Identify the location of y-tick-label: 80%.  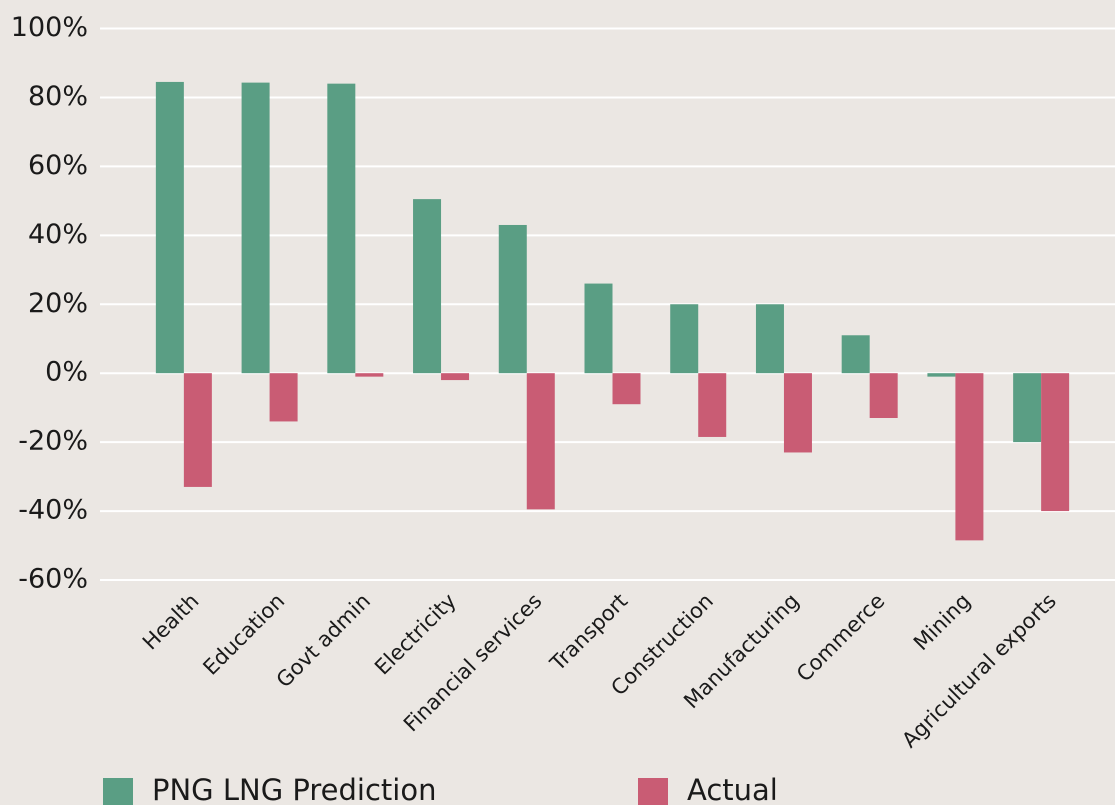
(58, 96).